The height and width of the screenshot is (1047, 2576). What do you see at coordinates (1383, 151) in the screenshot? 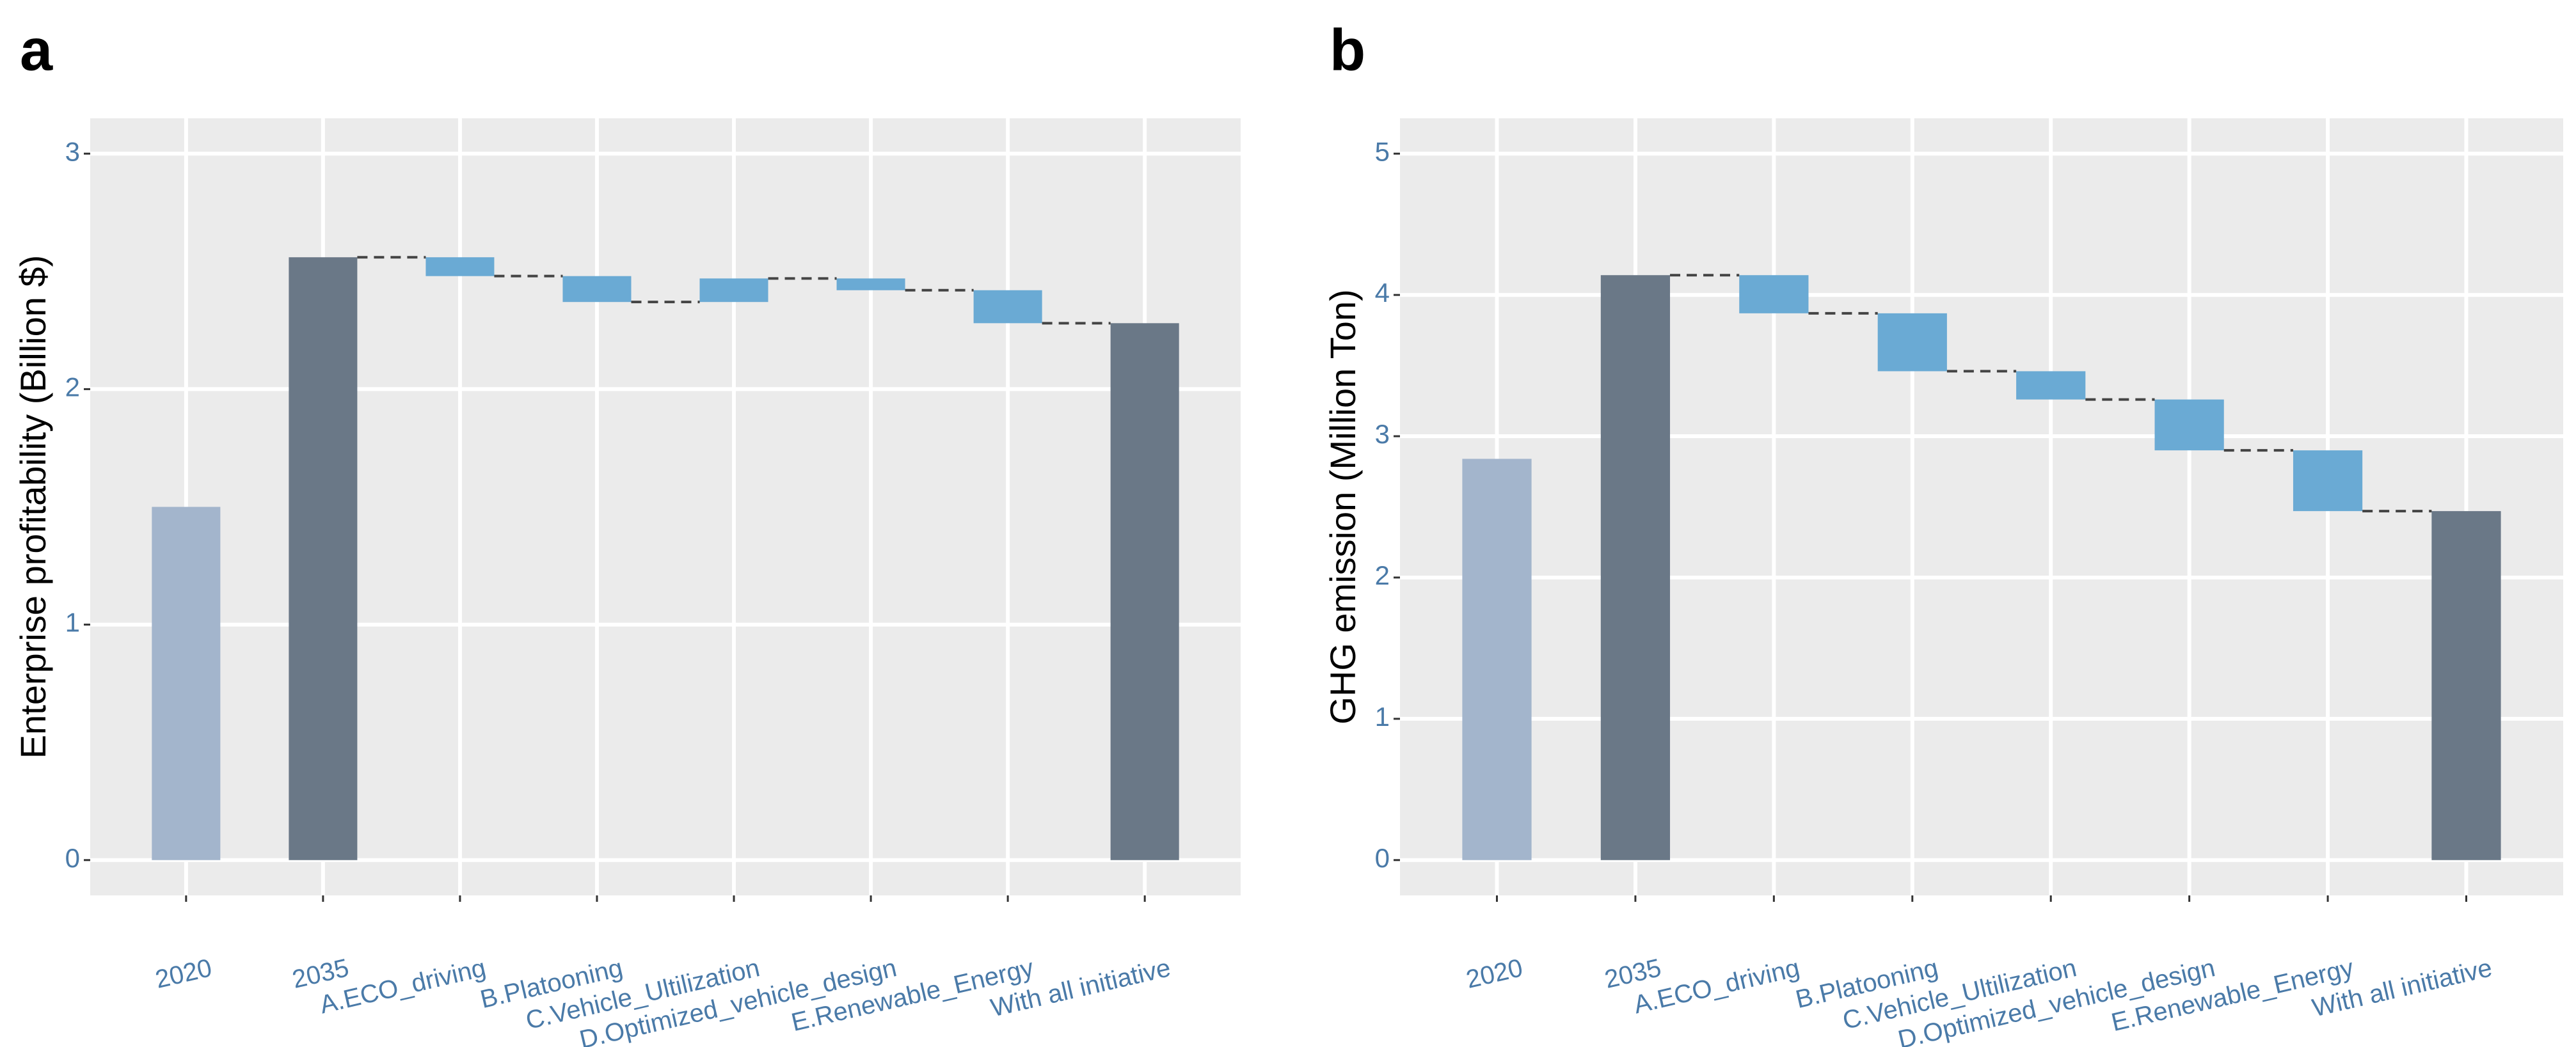
I see `y-tick-label: 5` at bounding box center [1383, 151].